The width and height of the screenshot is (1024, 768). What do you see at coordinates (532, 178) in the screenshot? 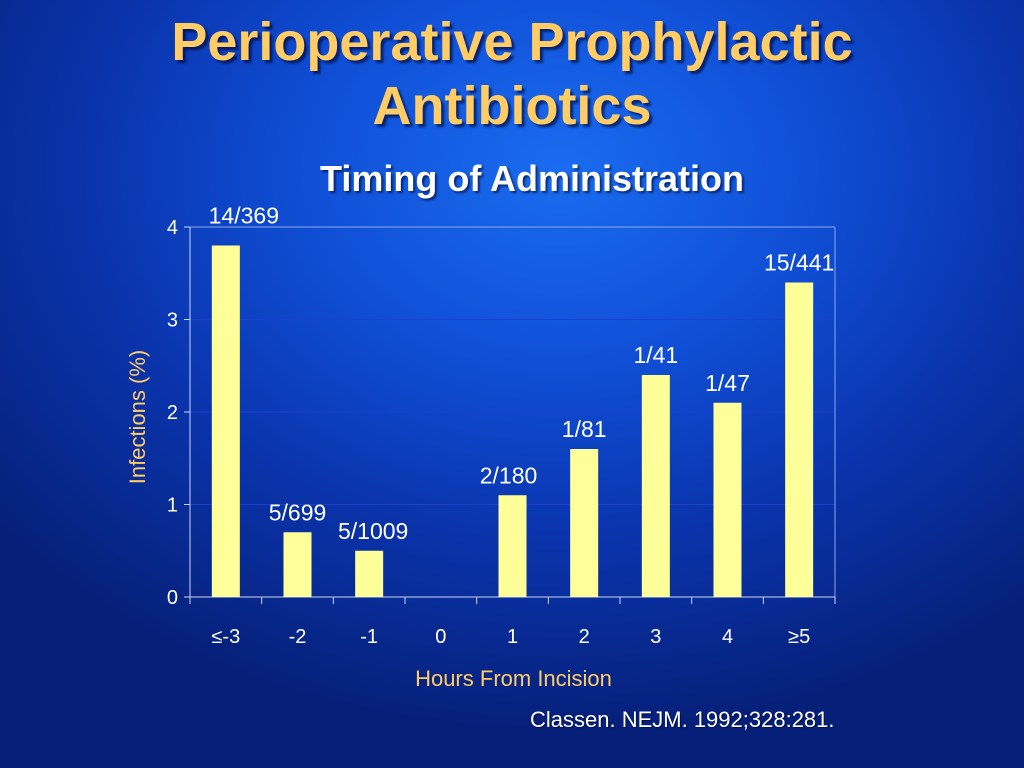
I see `slide-subtitle: Timing of Administration` at bounding box center [532, 178].